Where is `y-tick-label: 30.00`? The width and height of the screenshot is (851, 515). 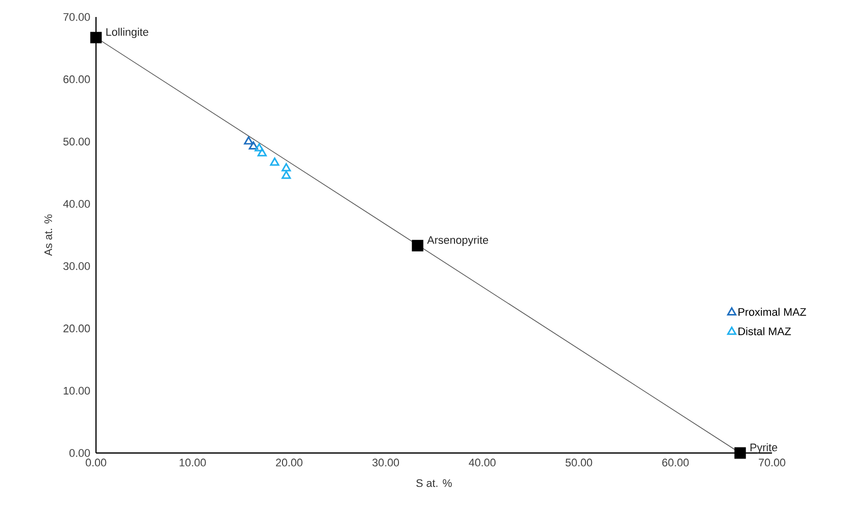 y-tick-label: 30.00 is located at coordinates (76, 266).